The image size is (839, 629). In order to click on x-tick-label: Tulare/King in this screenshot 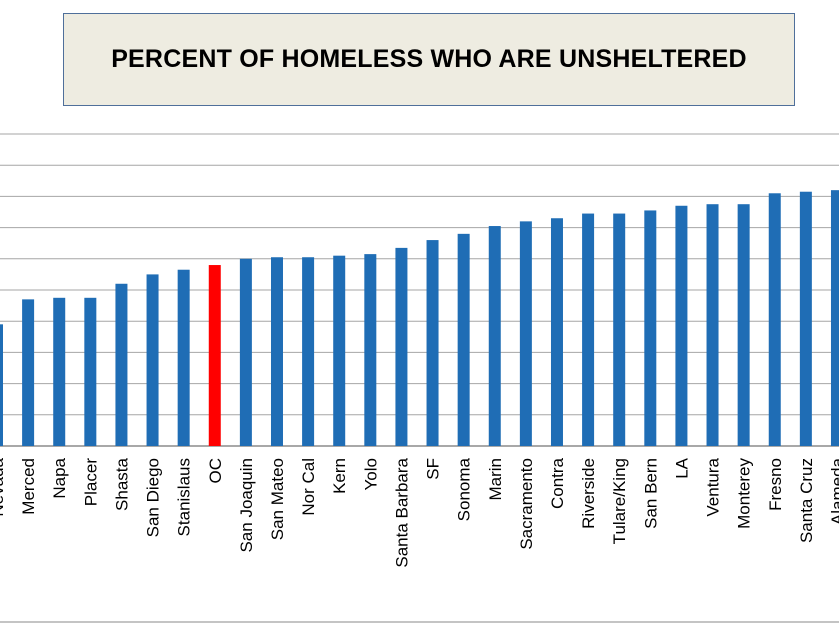, I will do `click(619, 501)`.